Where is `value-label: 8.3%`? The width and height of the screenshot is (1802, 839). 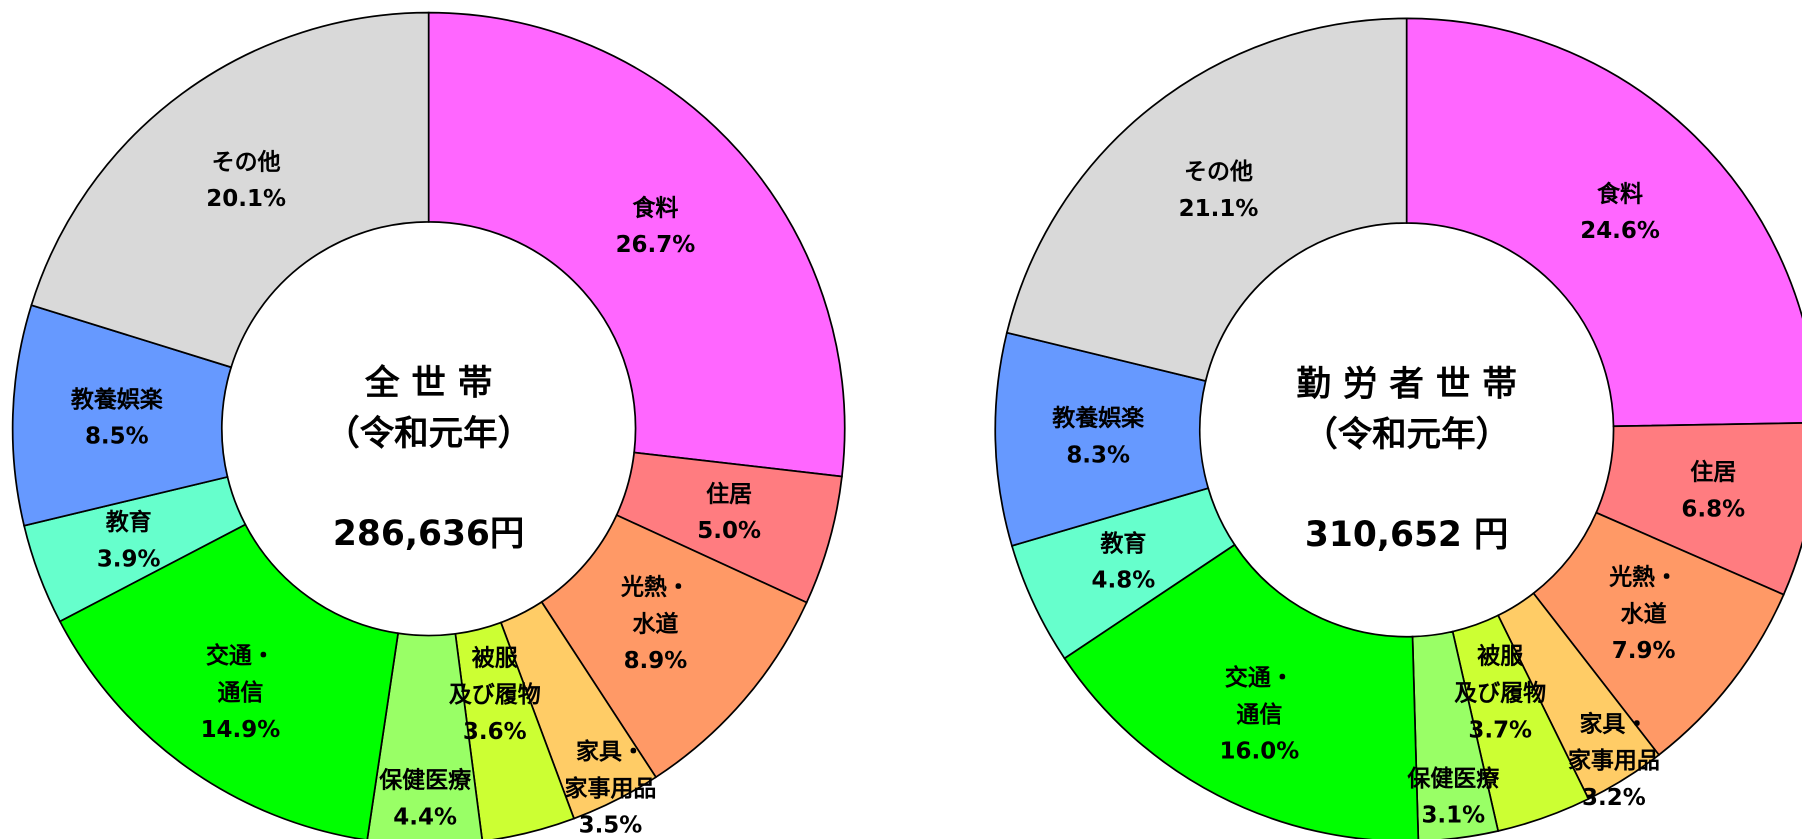 value-label: 8.3% is located at coordinates (1098, 455).